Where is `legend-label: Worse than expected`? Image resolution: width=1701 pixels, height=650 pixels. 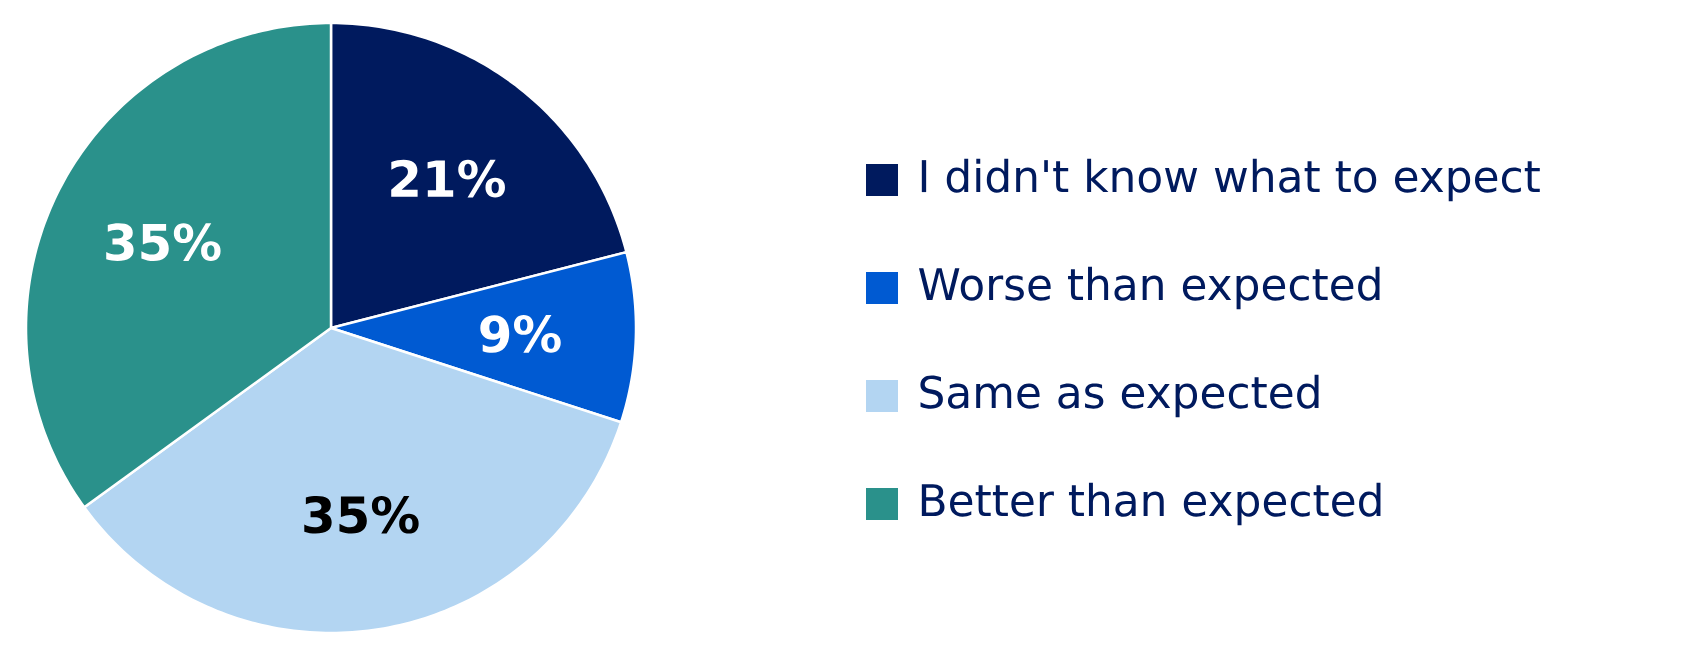 legend-label: Worse than expected is located at coordinates (1149, 288).